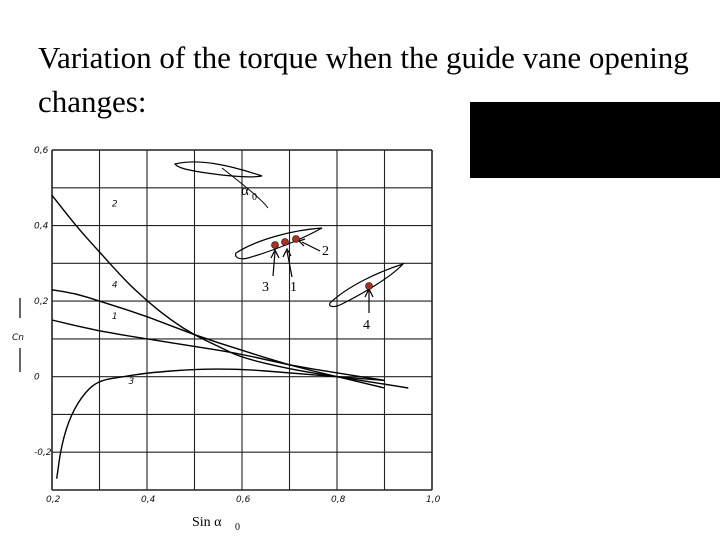 This screenshot has height=540, width=720. What do you see at coordinates (243, 500) in the screenshot?
I see `x-tick-label: 0,6` at bounding box center [243, 500].